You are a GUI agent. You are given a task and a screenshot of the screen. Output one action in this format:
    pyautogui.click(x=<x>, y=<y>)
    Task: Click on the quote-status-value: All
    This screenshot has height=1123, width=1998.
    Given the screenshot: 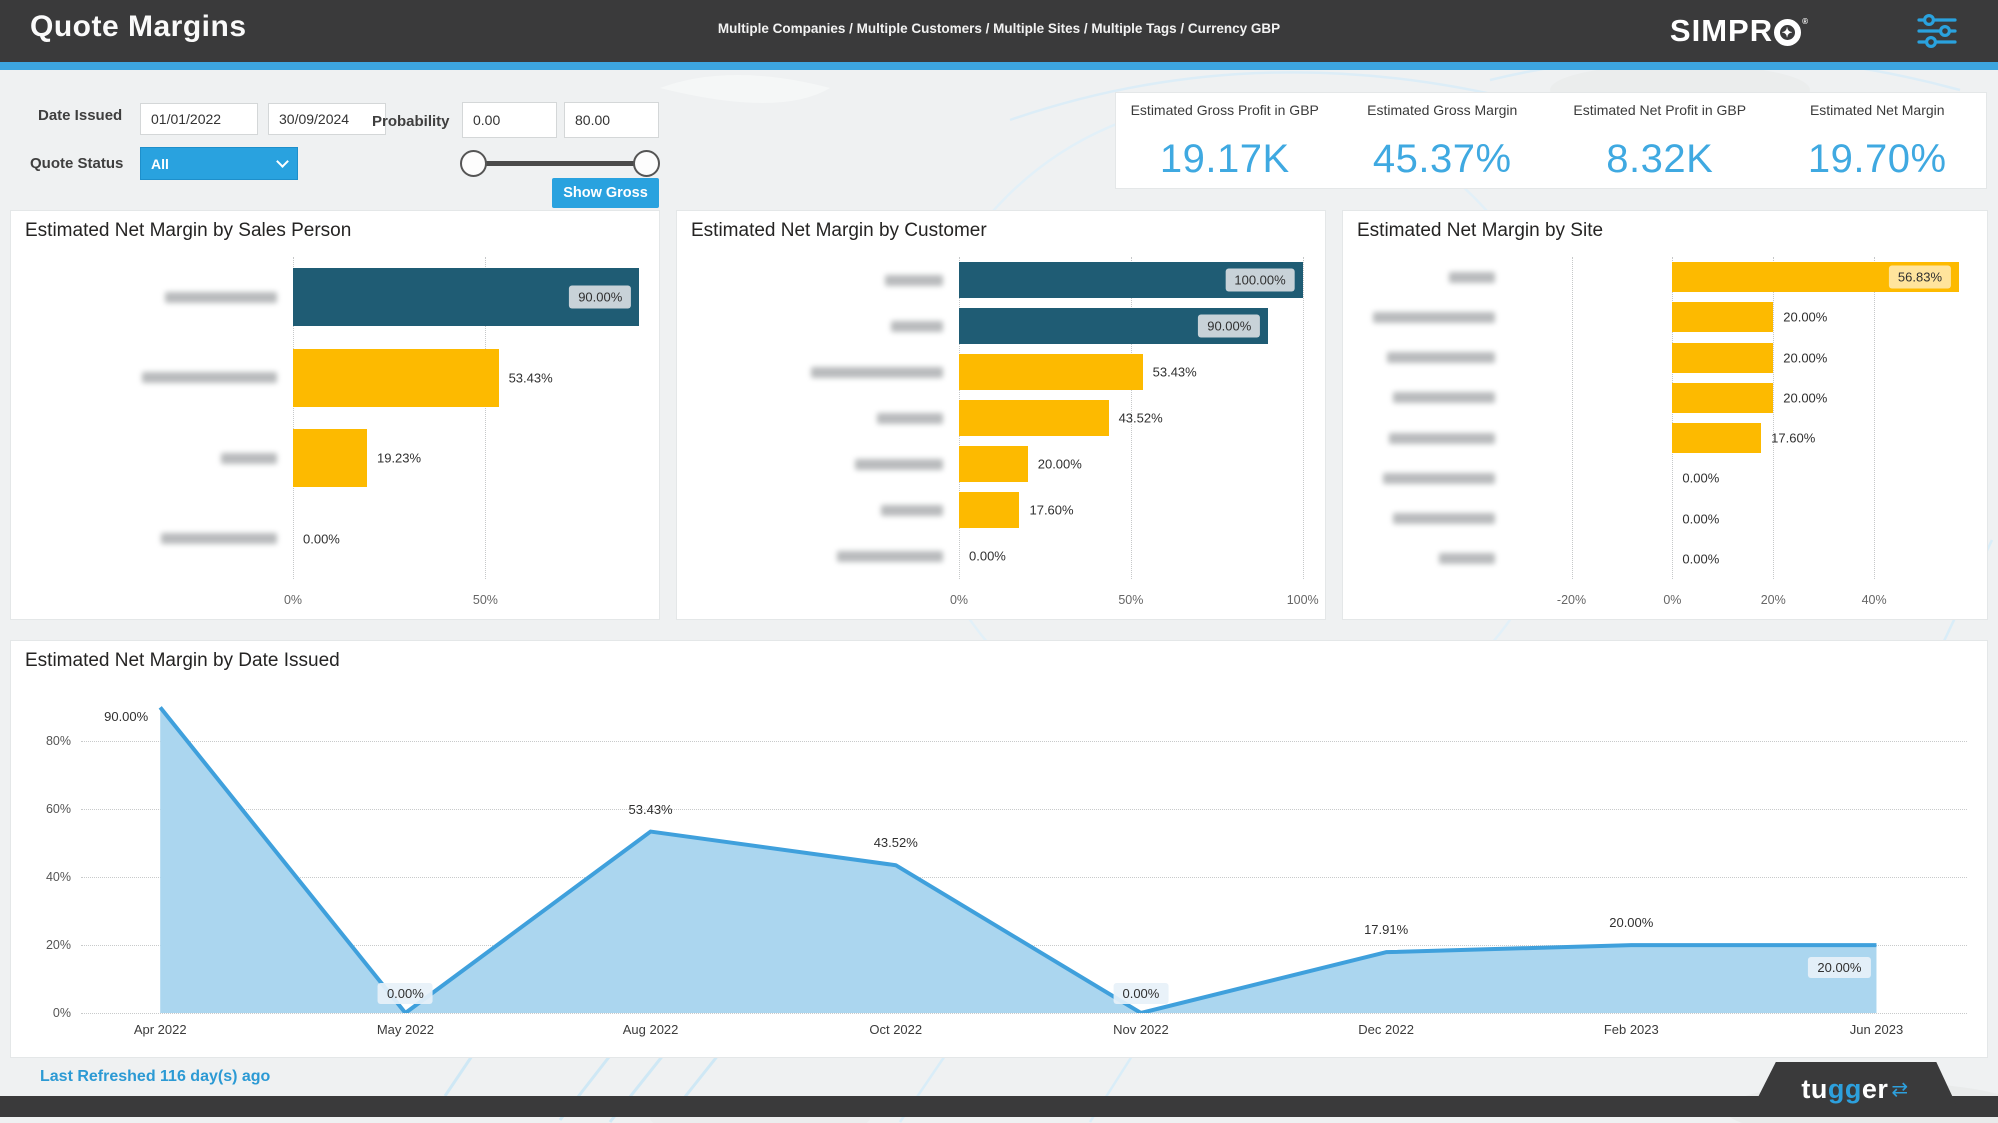 What is the action you would take?
    pyautogui.click(x=160, y=163)
    